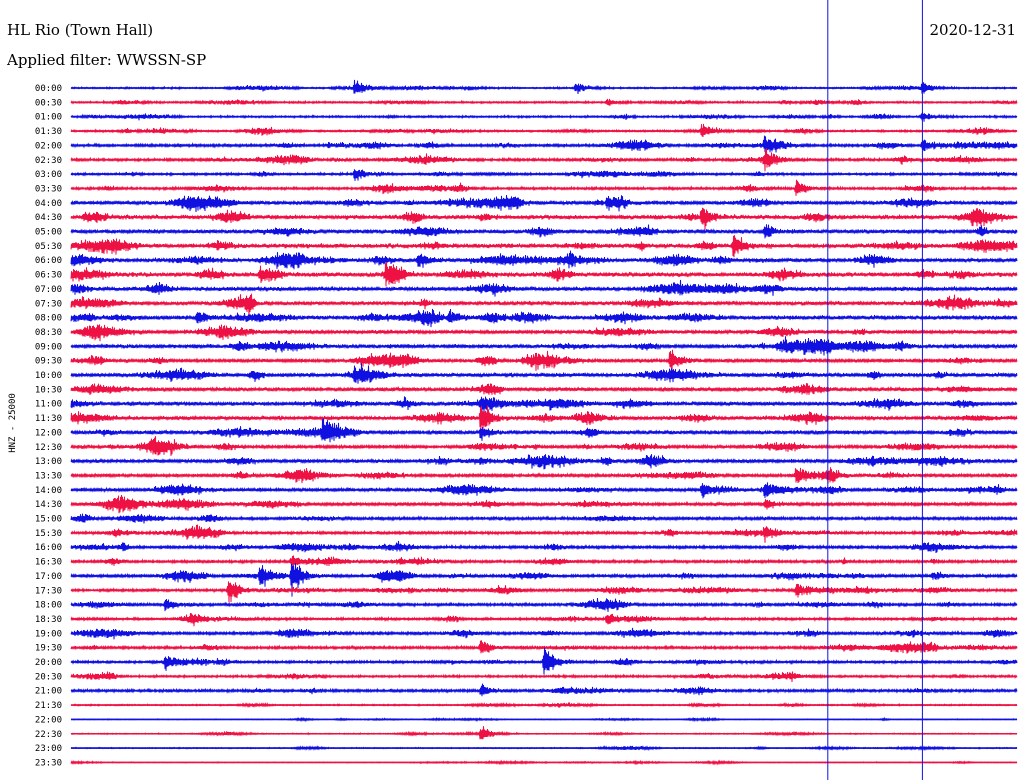  What do you see at coordinates (48, 189) in the screenshot?
I see `tick-label: 03:30` at bounding box center [48, 189].